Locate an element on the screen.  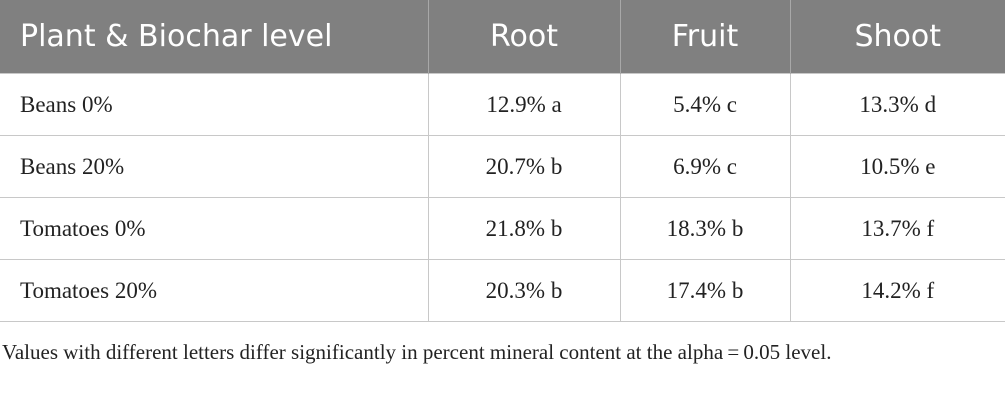
table-cell: 12.9% a is located at coordinates (524, 104).